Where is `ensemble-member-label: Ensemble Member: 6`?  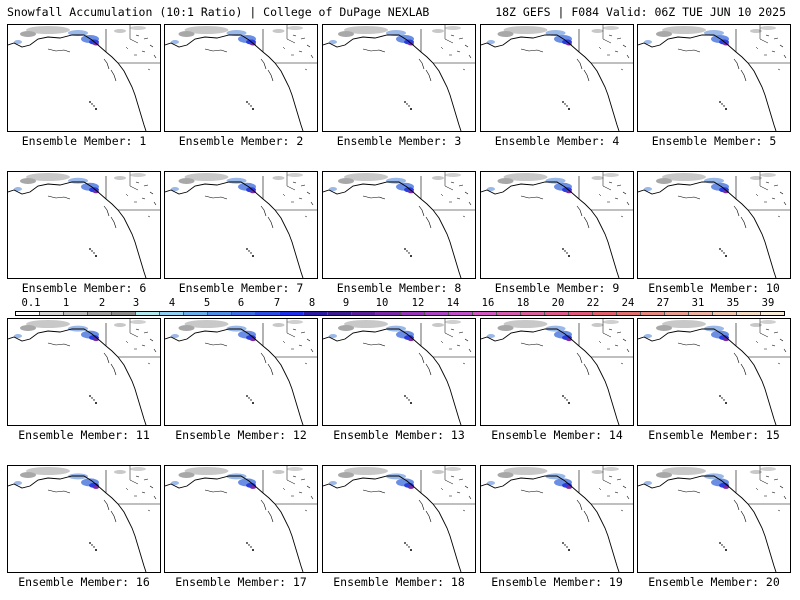
ensemble-member-label: Ensemble Member: 6 is located at coordinates (84, 288).